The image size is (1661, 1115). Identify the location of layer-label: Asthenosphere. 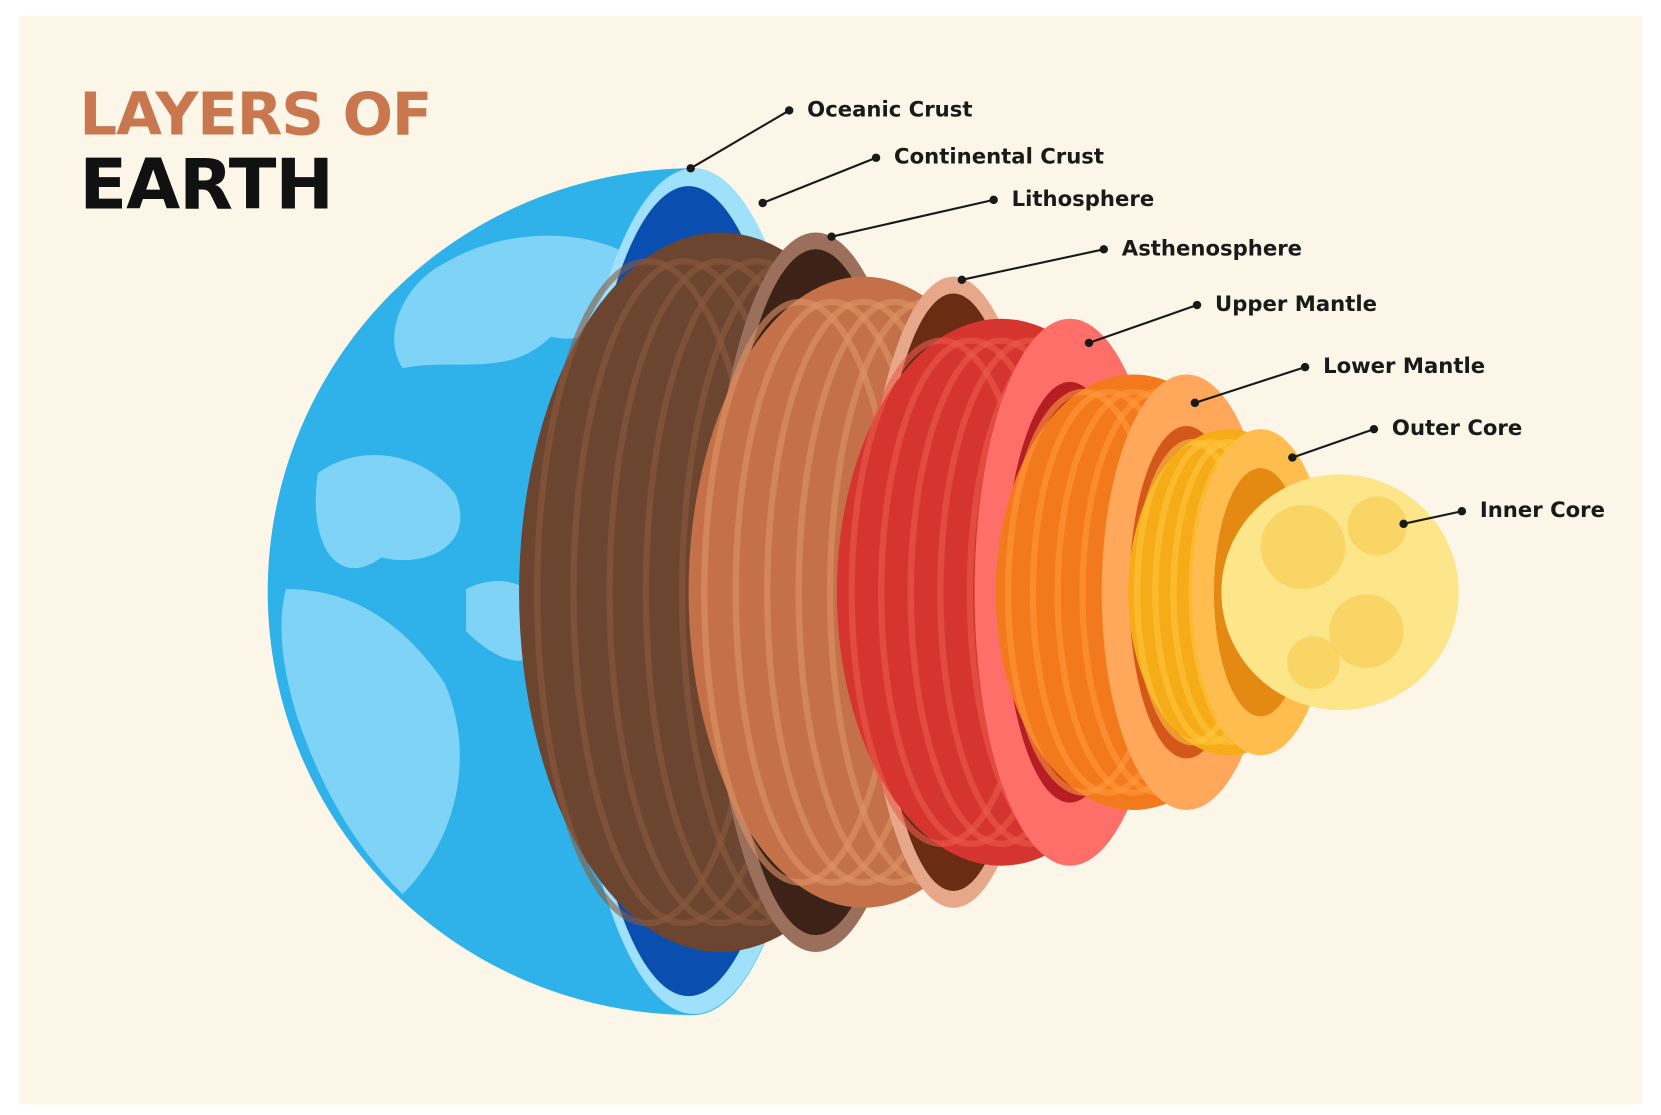
(1212, 247).